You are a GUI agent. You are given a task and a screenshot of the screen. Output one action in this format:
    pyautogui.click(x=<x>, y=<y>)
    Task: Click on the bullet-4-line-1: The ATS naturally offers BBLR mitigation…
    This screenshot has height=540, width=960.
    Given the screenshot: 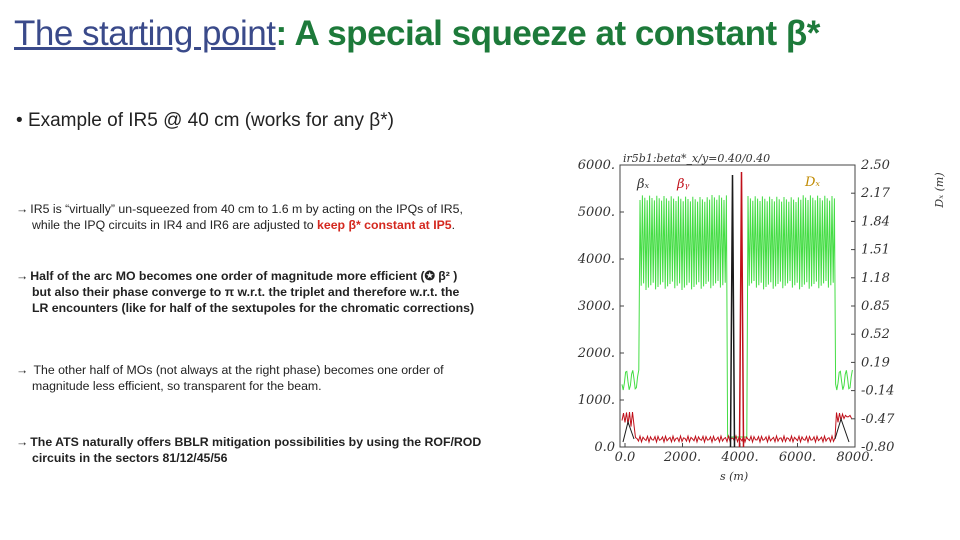 What is the action you would take?
    pyautogui.click(x=256, y=442)
    